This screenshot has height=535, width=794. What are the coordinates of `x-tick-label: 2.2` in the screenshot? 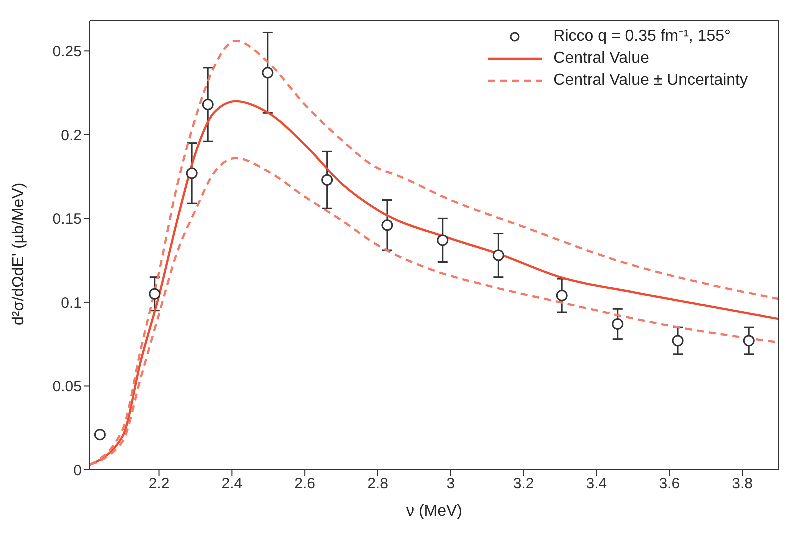 It's located at (159, 484).